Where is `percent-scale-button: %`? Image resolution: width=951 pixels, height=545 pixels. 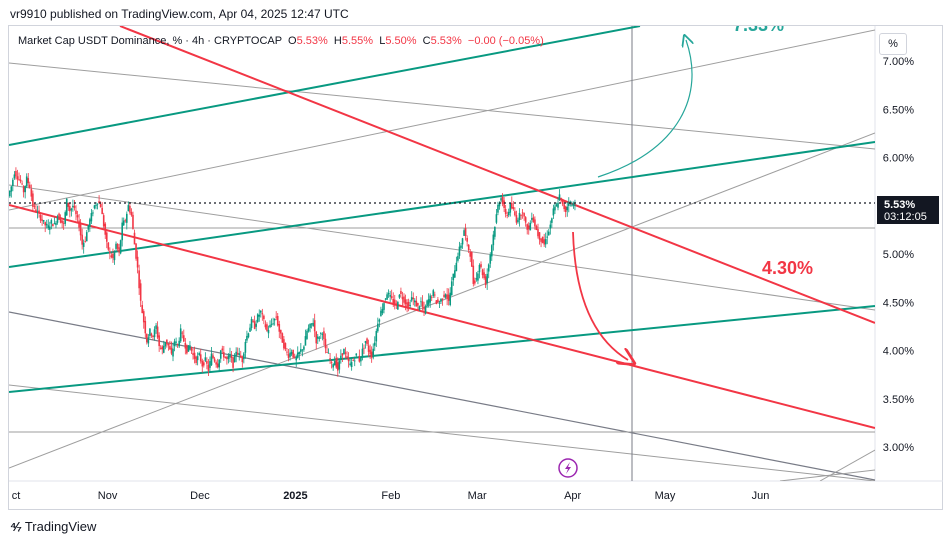 percent-scale-button: % is located at coordinates (893, 44).